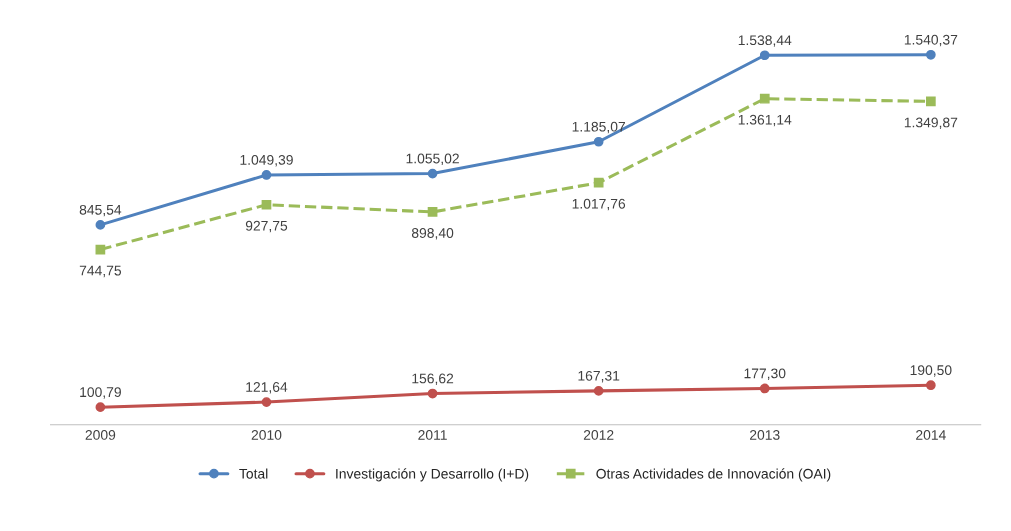 The height and width of the screenshot is (531, 1011). What do you see at coordinates (266, 160) in the screenshot?
I see `data-label: 1.049,39` at bounding box center [266, 160].